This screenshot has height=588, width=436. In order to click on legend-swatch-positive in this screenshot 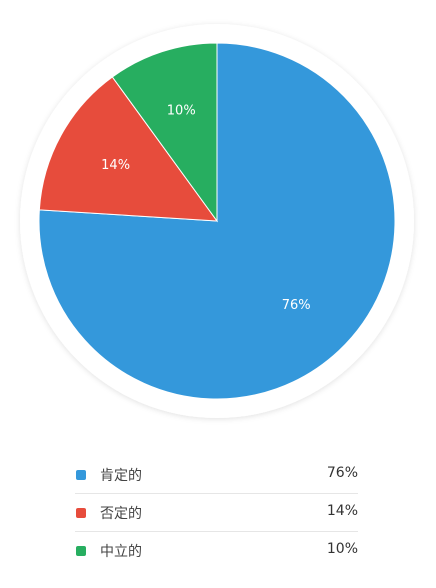, I will do `click(81, 475)`.